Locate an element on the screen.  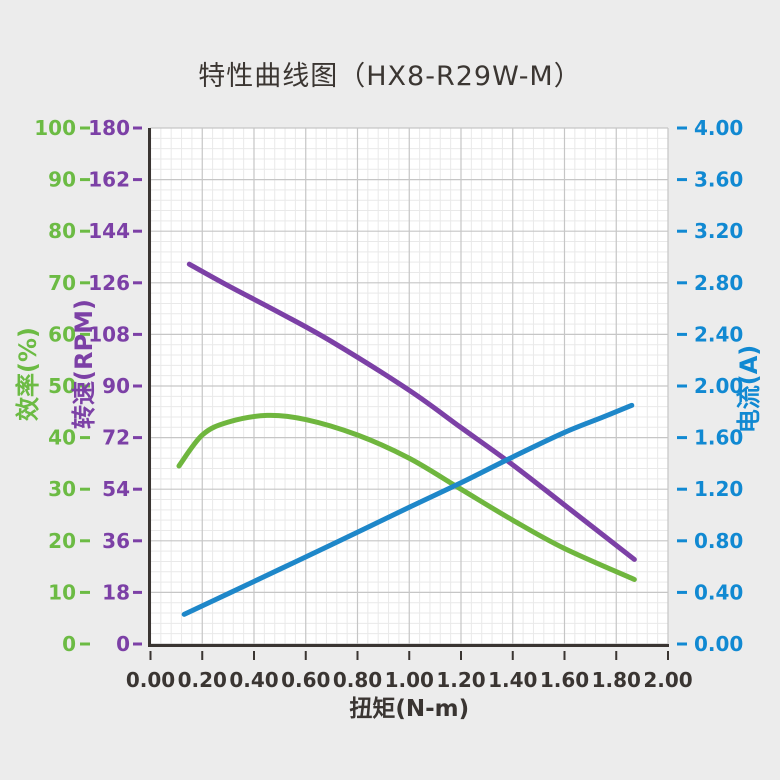
efficiency-tick-label: 80 is located at coordinates (62, 231).